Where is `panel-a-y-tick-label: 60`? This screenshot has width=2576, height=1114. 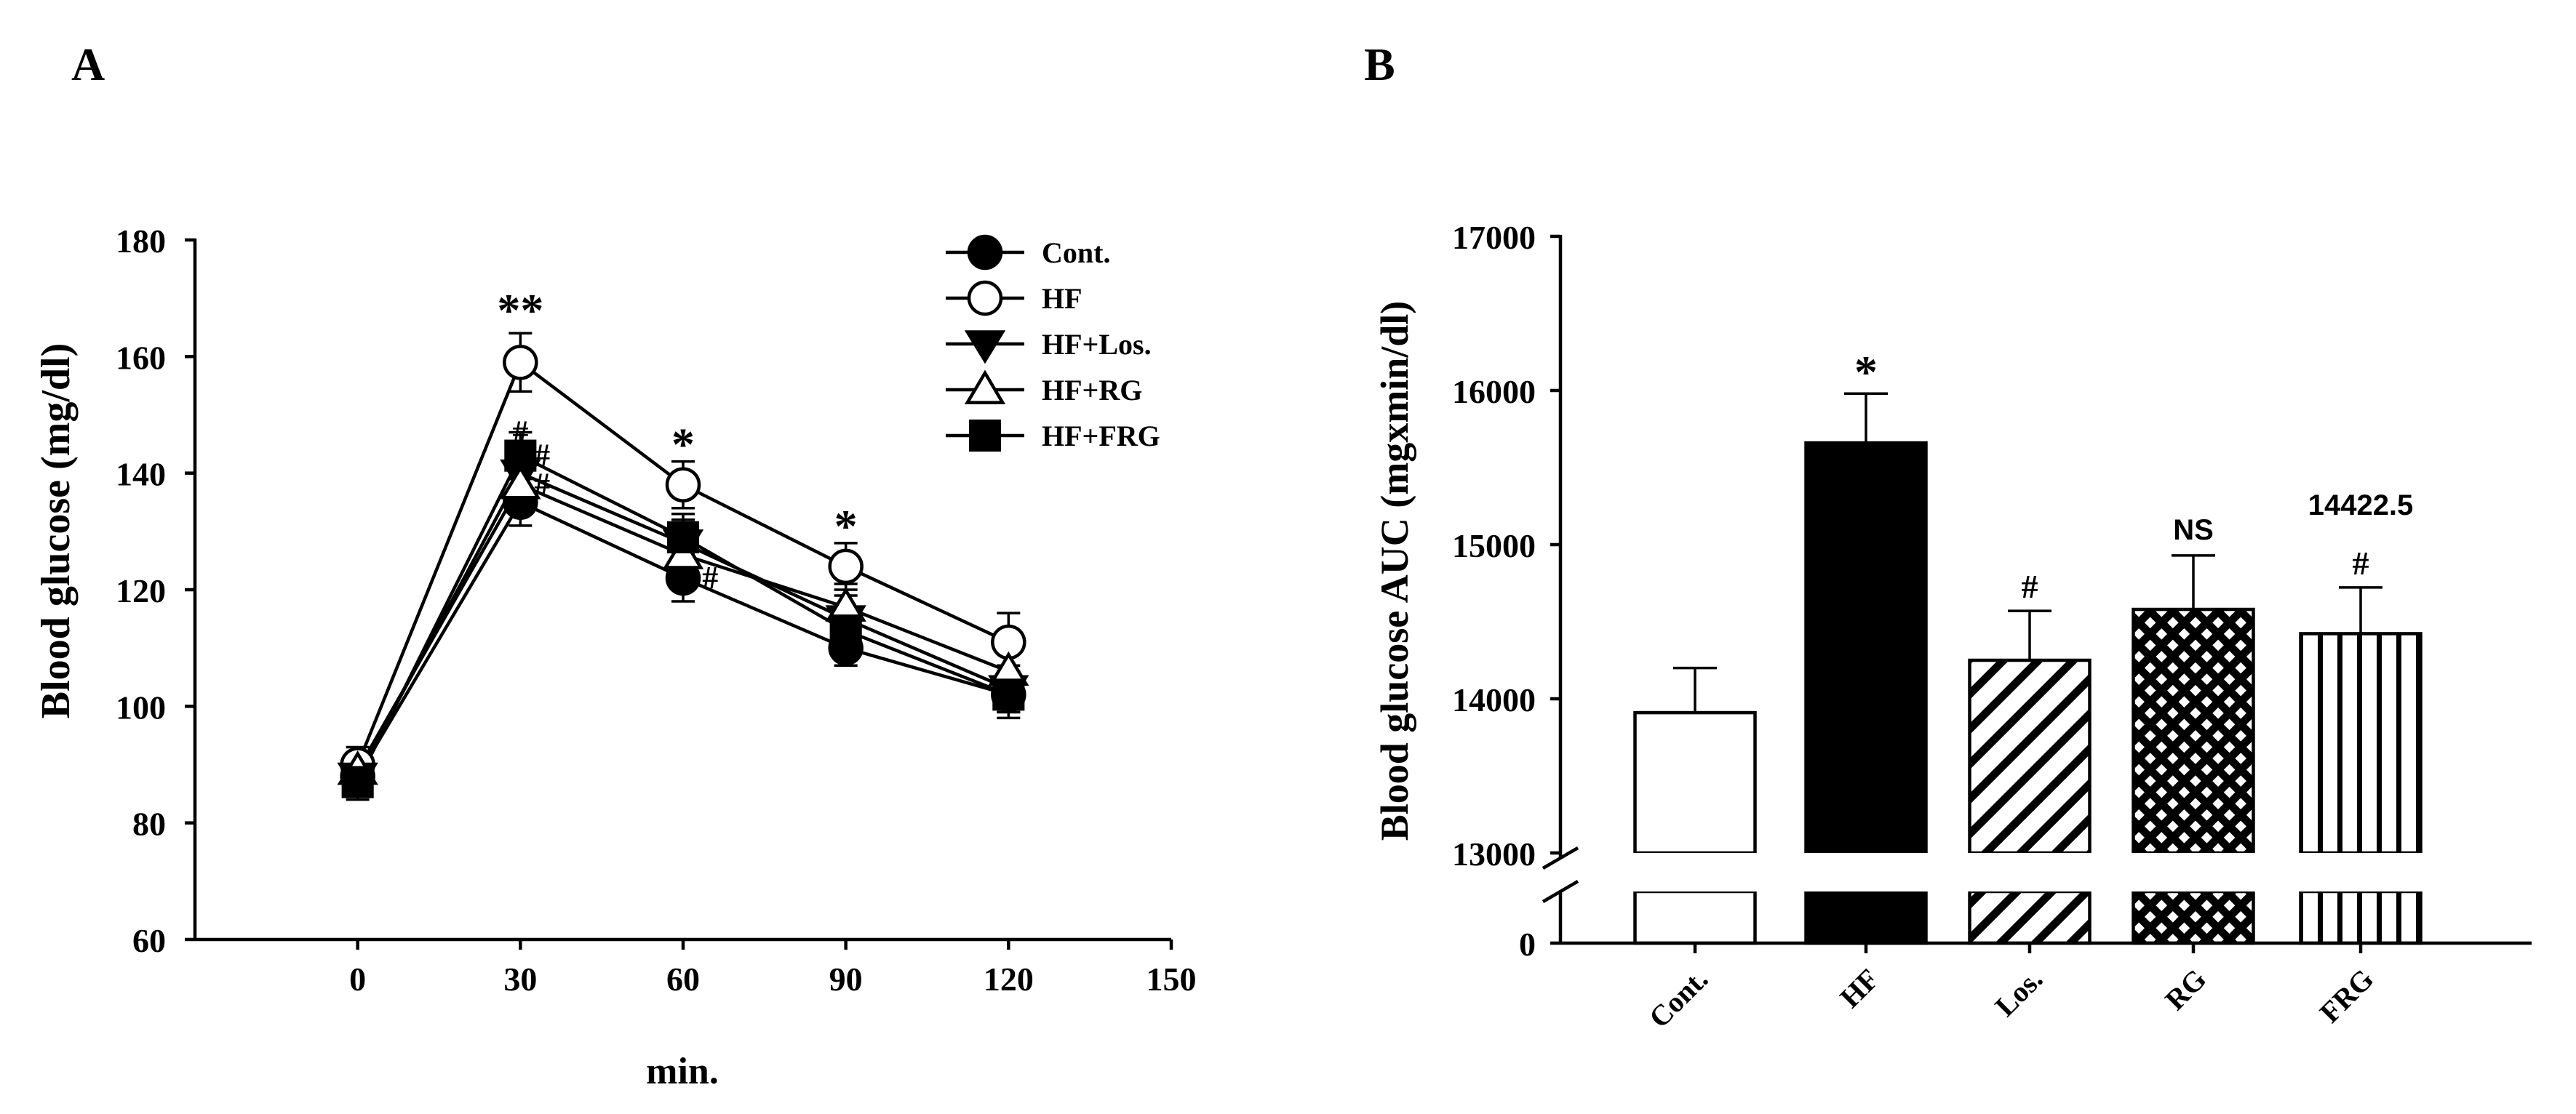
panel-a-y-tick-label: 60 is located at coordinates (149, 941).